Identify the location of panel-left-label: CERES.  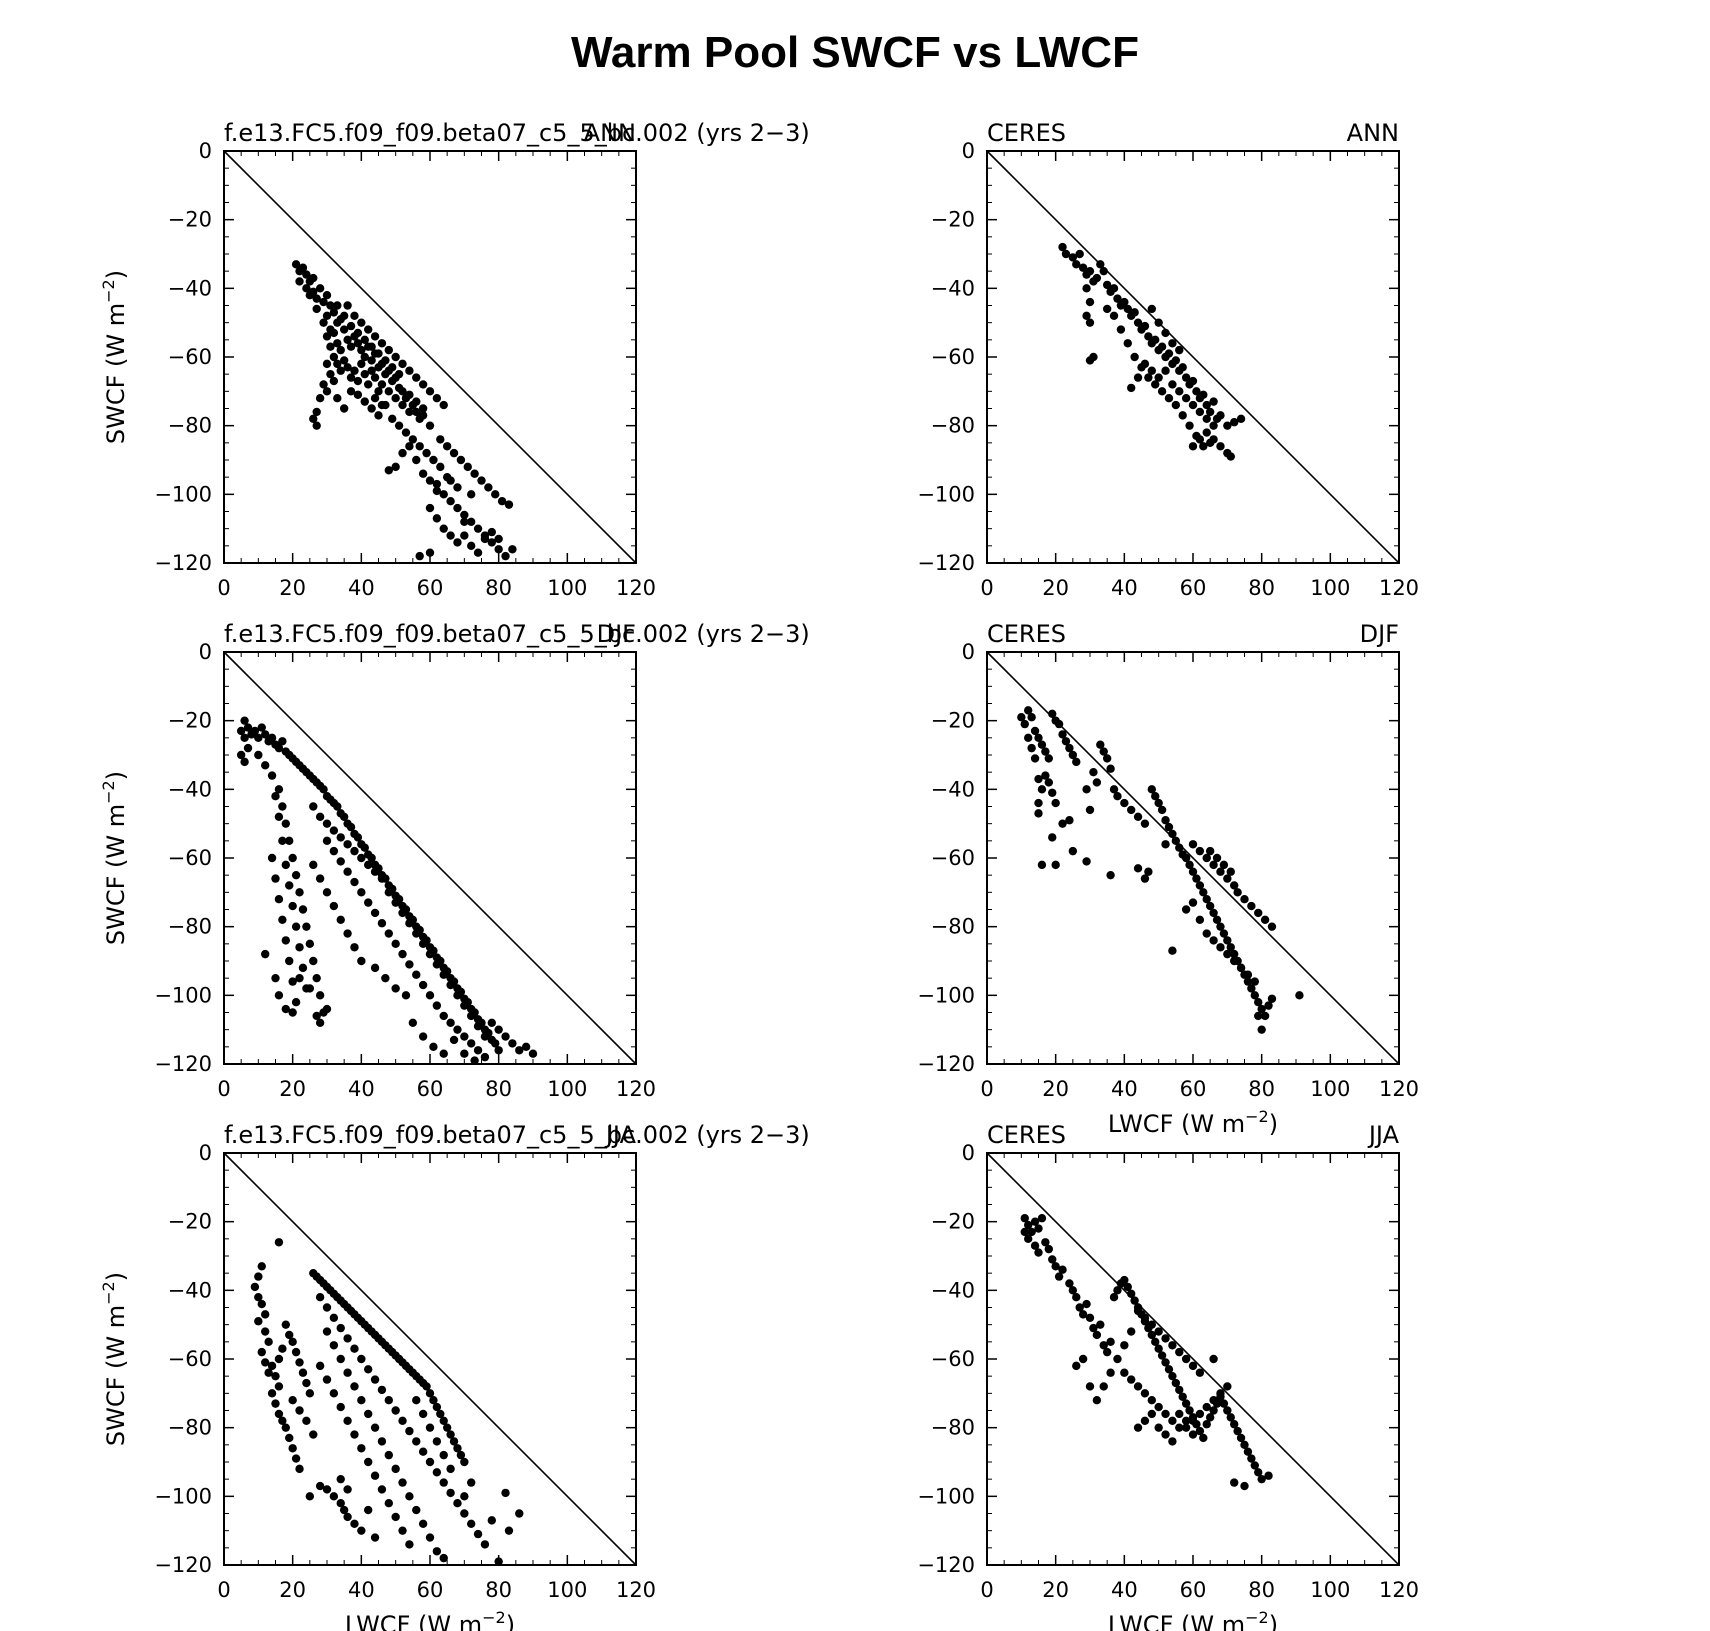
(1026, 634).